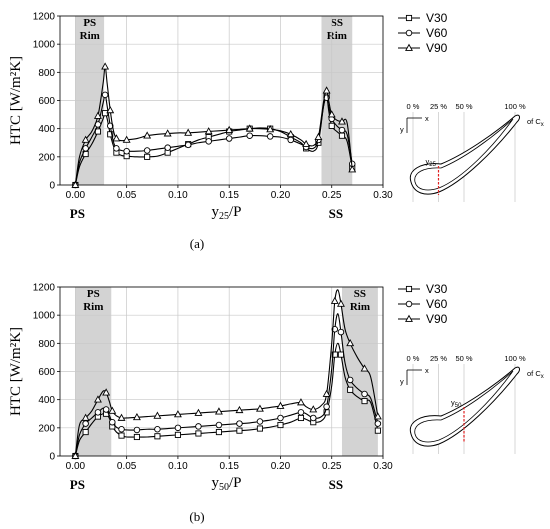  What do you see at coordinates (535, 122) in the screenshot?
I see `blade-of-cx-label: of Cx` at bounding box center [535, 122].